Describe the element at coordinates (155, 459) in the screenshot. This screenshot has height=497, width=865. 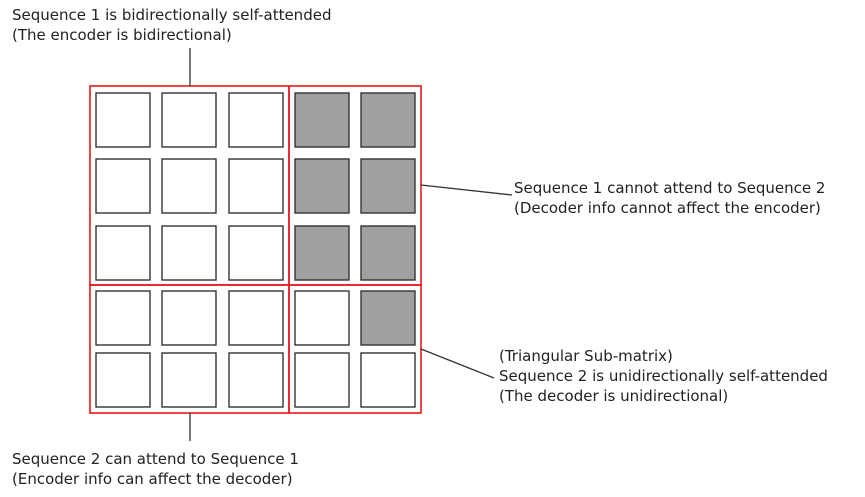
I see `annotation-line: Sequence 2 can attend to Sequence 1` at that location.